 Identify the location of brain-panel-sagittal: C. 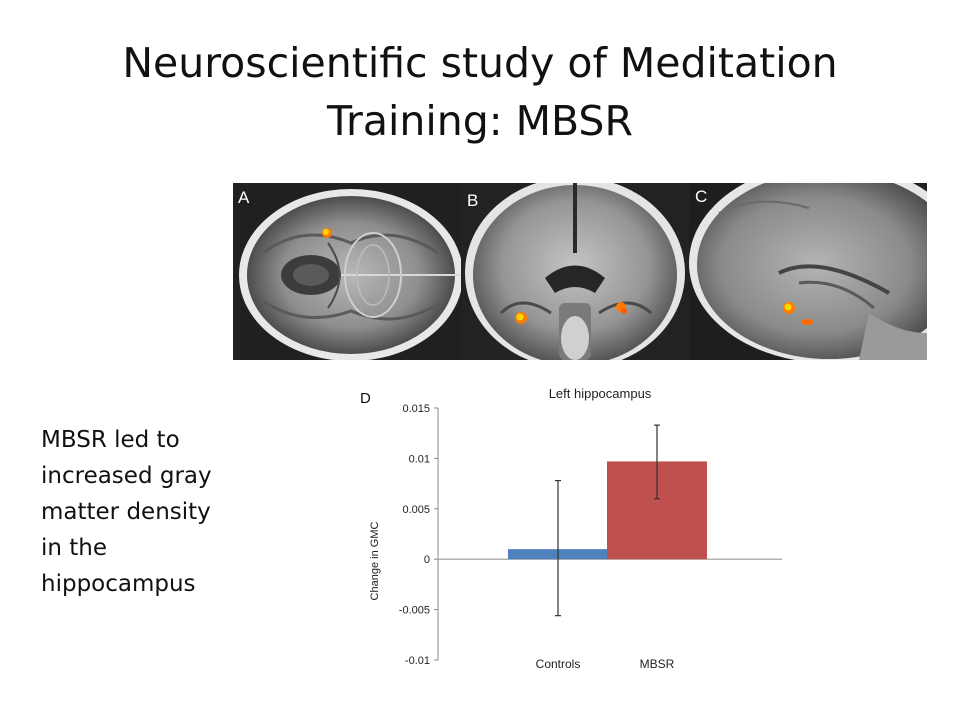
(808, 271).